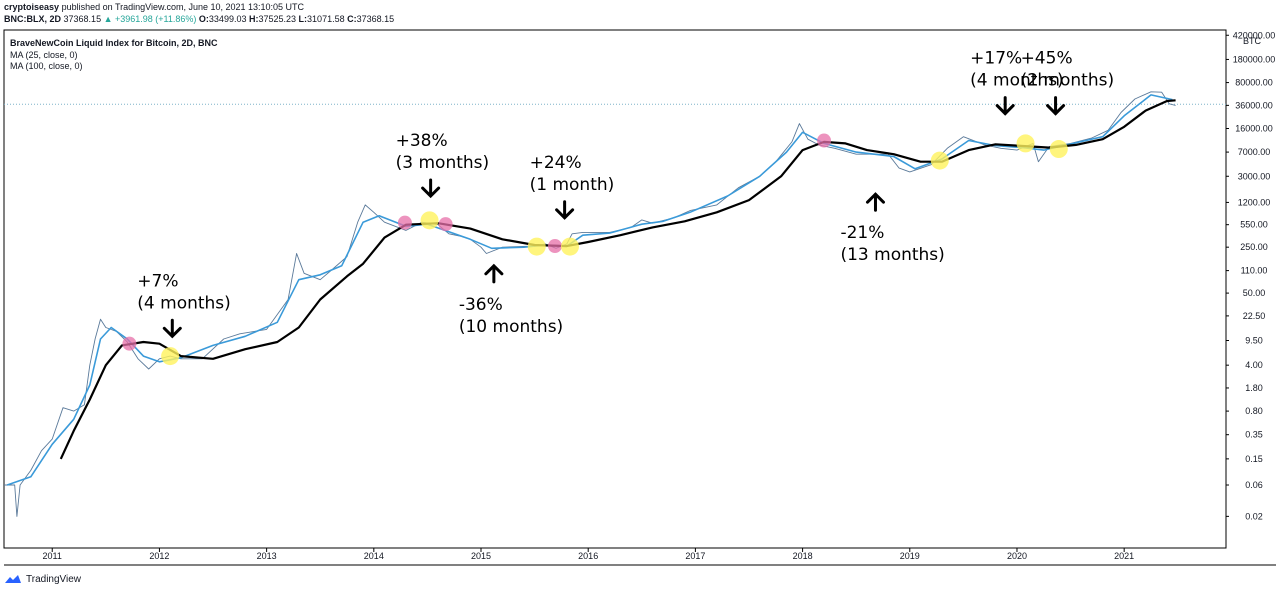 The image size is (1280, 594). What do you see at coordinates (54, 579) in the screenshot?
I see `tradingview-label: TradingView` at bounding box center [54, 579].